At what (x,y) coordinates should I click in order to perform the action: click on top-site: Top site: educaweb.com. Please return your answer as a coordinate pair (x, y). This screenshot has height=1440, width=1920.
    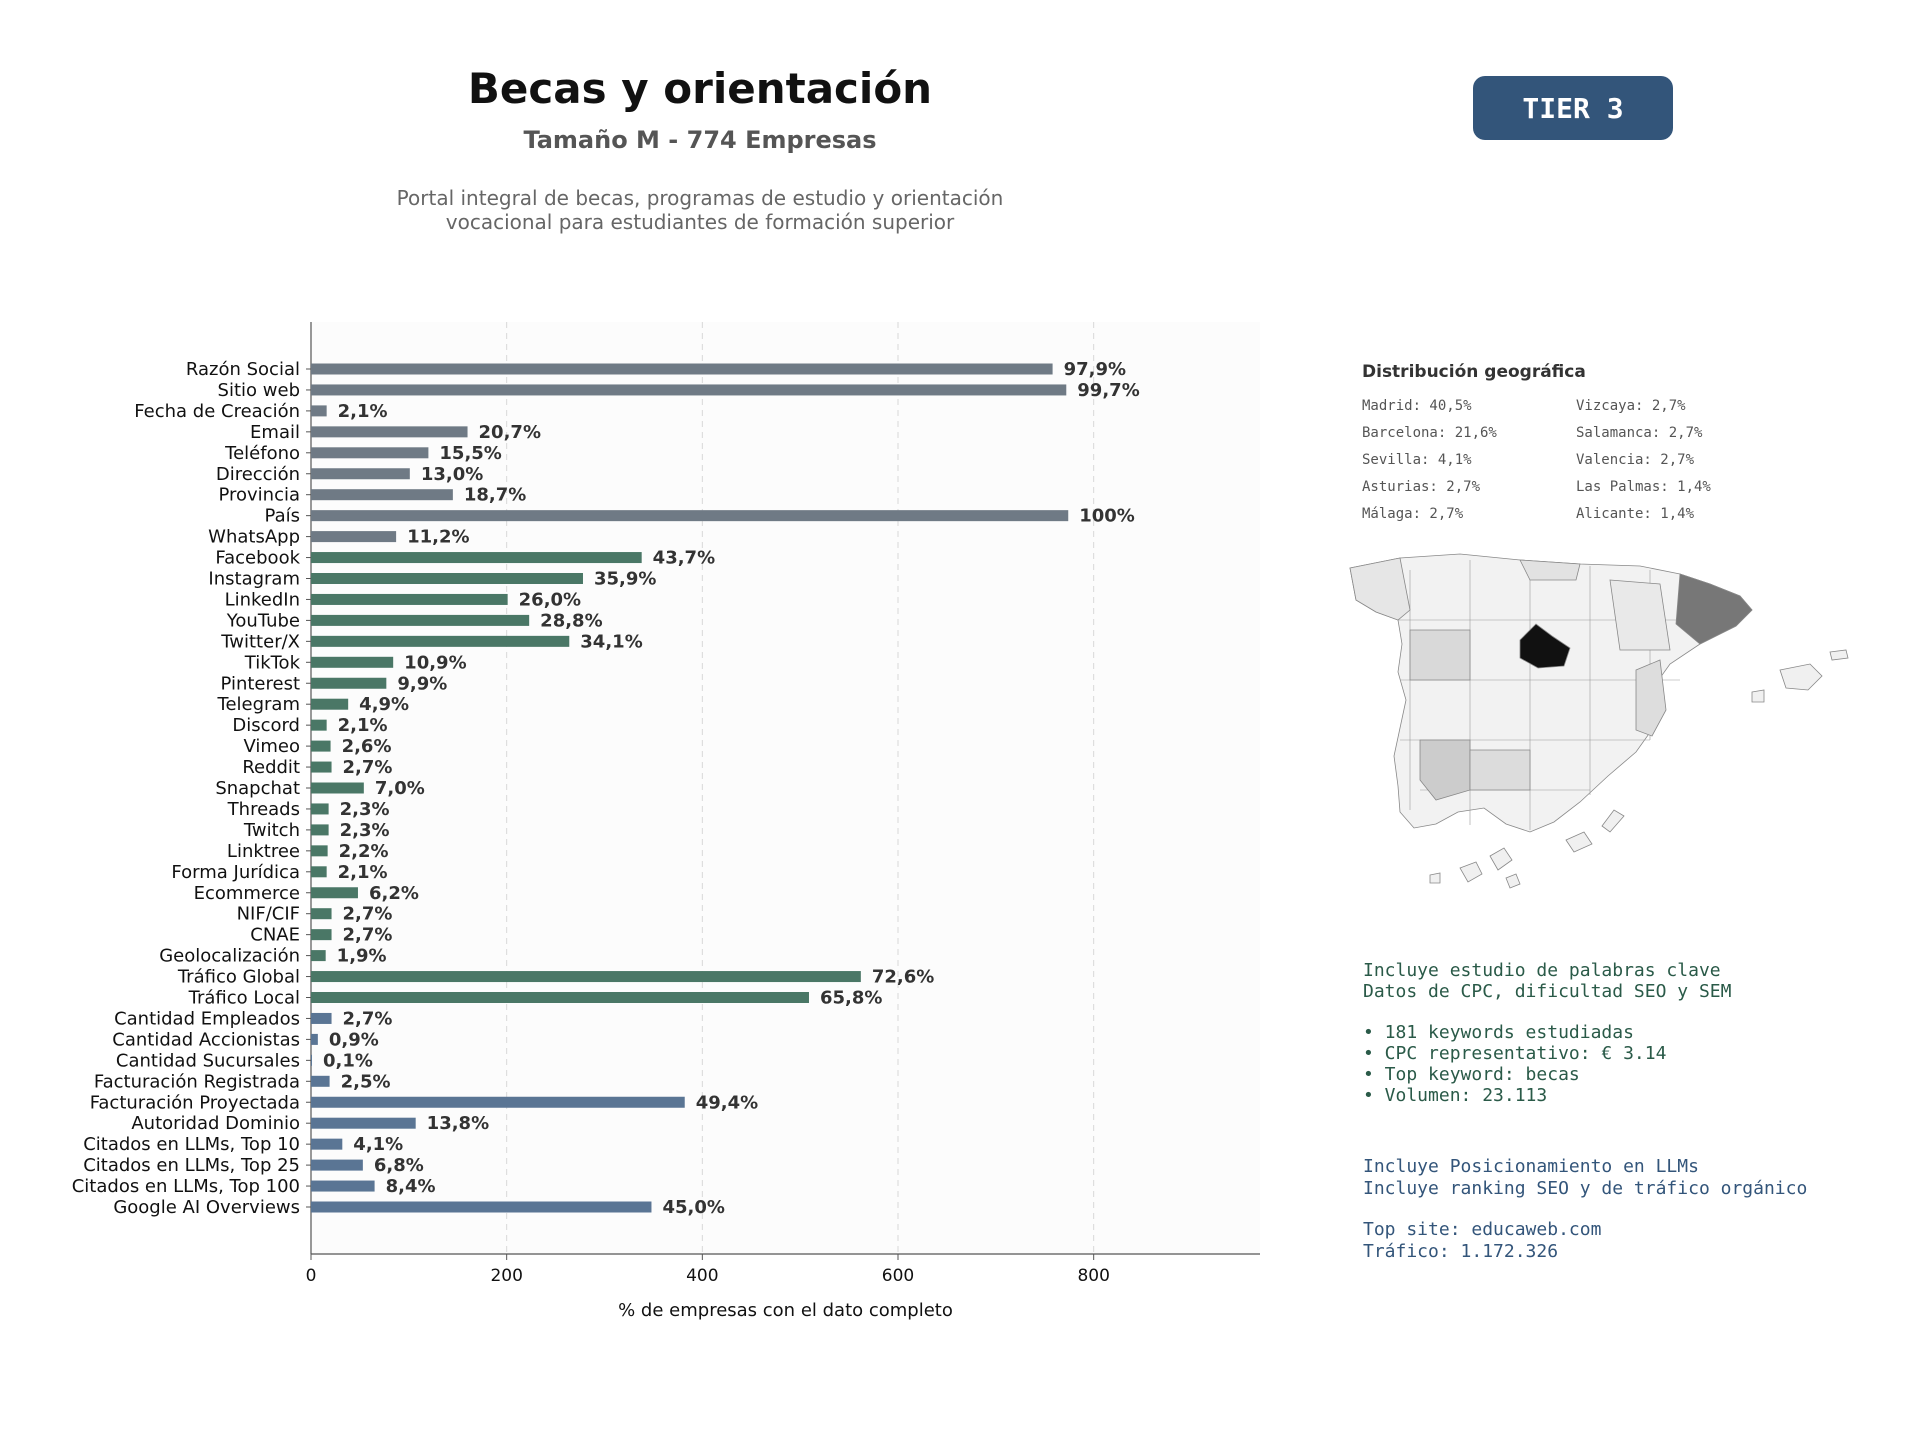
    Looking at the image, I should click on (1482, 1229).